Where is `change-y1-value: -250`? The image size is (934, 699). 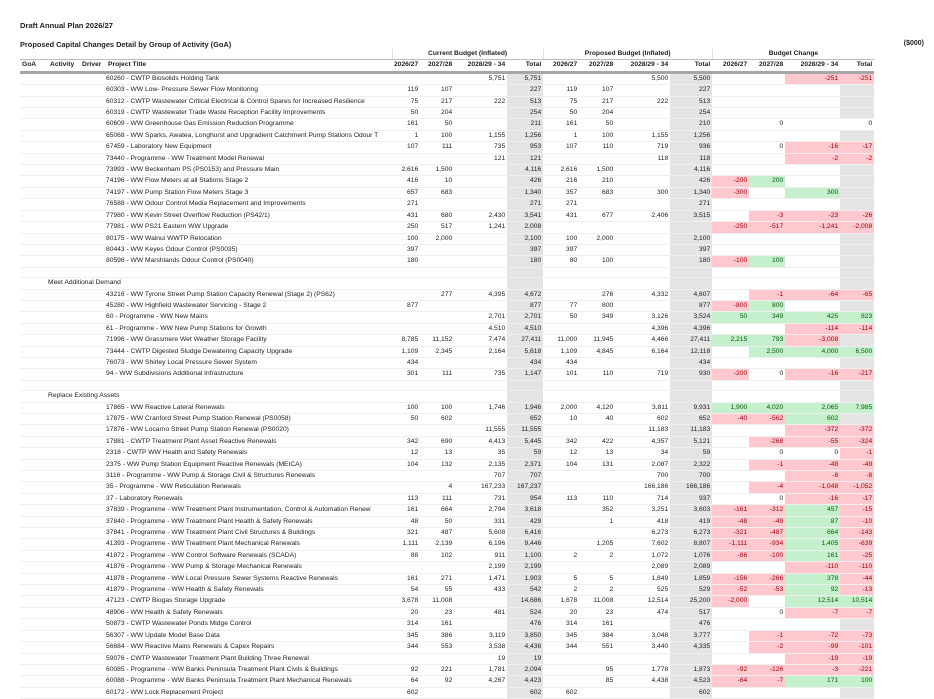
change-y1-value: -250 is located at coordinates (731, 227).